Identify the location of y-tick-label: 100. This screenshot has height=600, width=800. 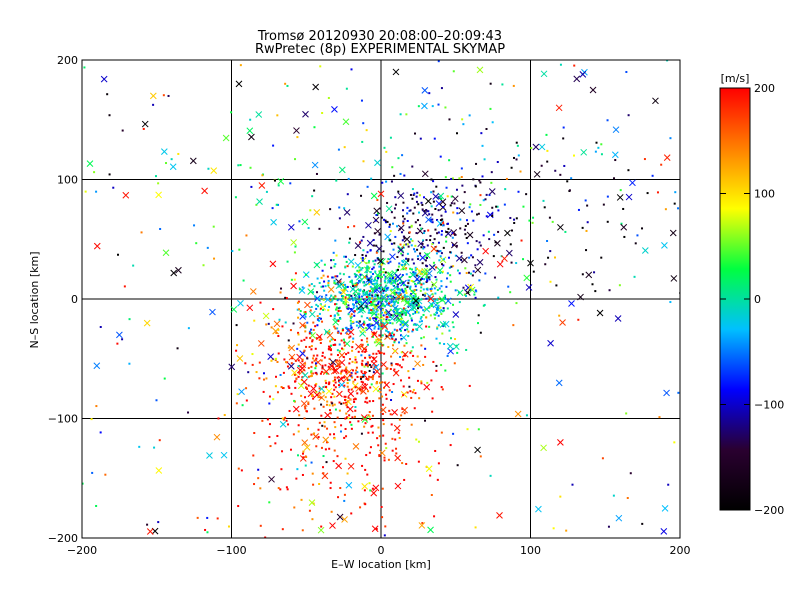
(67, 180).